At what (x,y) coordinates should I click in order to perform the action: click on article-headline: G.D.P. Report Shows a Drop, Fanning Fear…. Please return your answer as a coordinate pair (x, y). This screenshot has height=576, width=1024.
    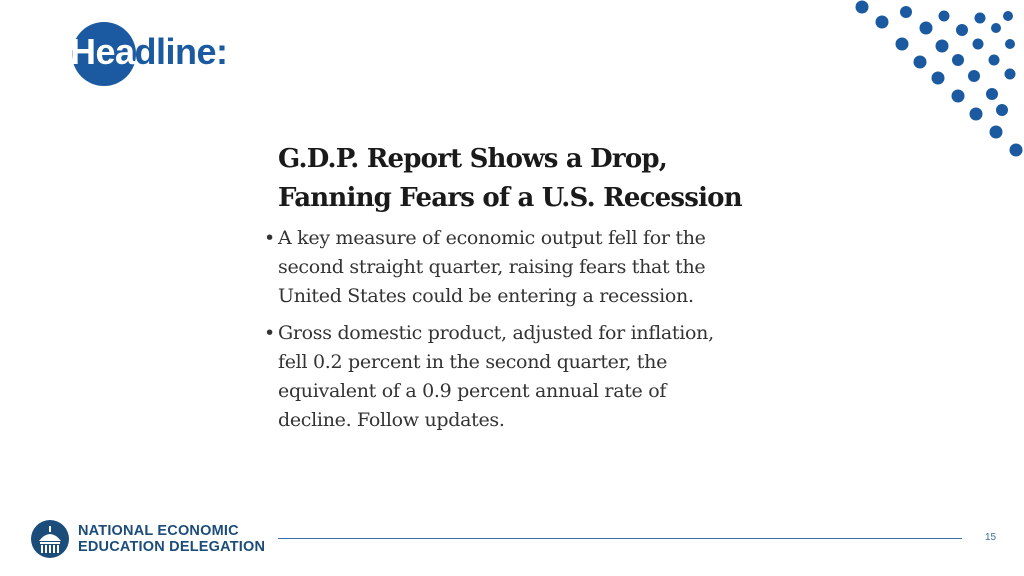
    Looking at the image, I should click on (530, 179).